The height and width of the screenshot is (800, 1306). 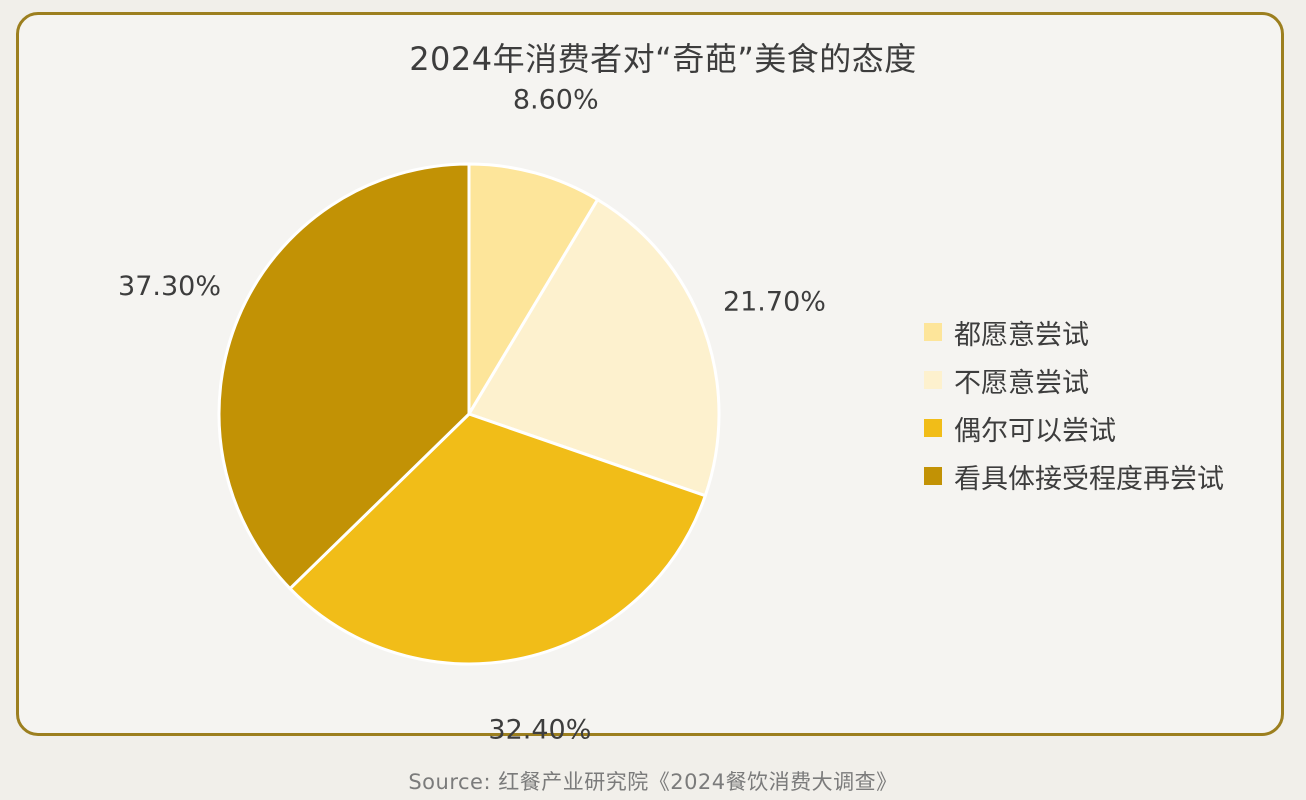 I want to click on slice-value-label: 32.40%, so click(x=539, y=730).